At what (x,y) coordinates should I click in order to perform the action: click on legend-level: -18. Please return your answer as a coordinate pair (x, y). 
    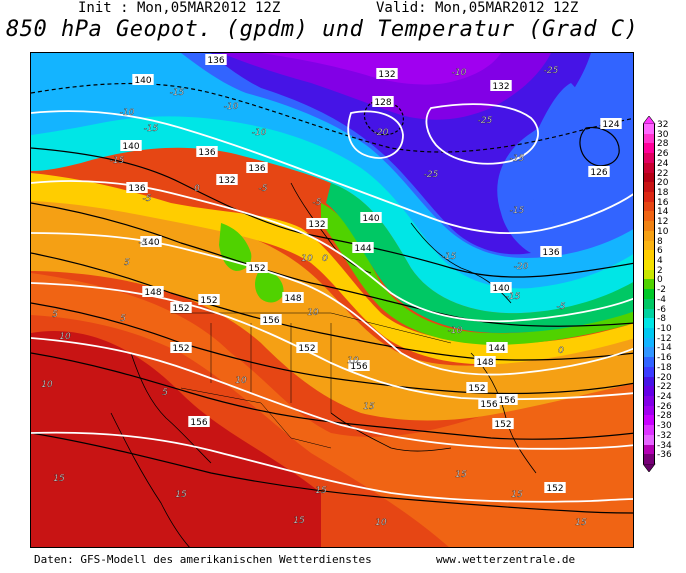
    Looking at the image, I should click on (663, 370).